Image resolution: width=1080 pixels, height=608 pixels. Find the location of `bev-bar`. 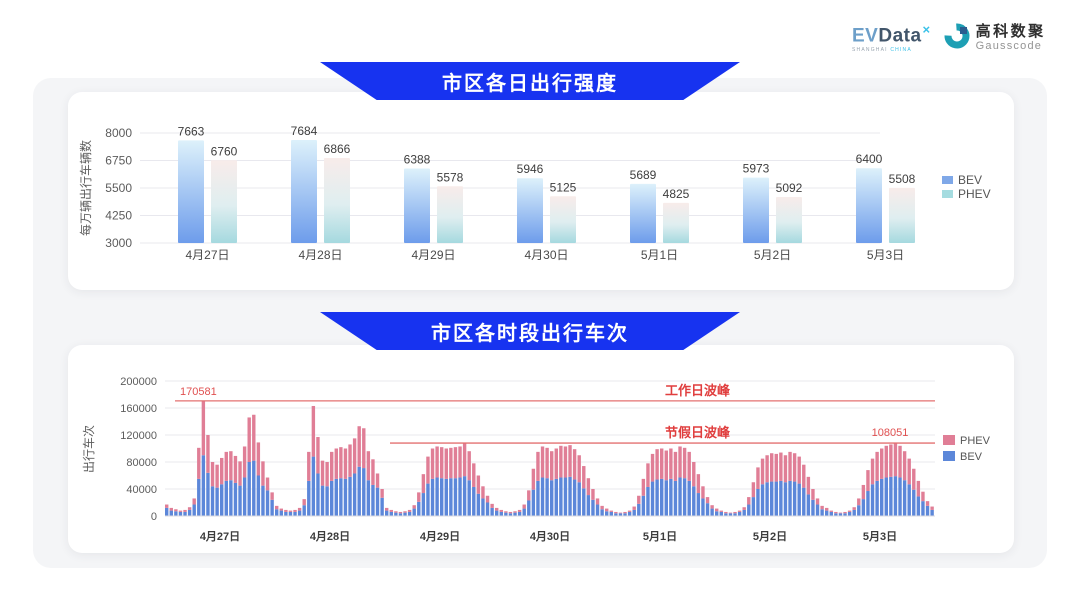

bev-bar is located at coordinates (869, 205).